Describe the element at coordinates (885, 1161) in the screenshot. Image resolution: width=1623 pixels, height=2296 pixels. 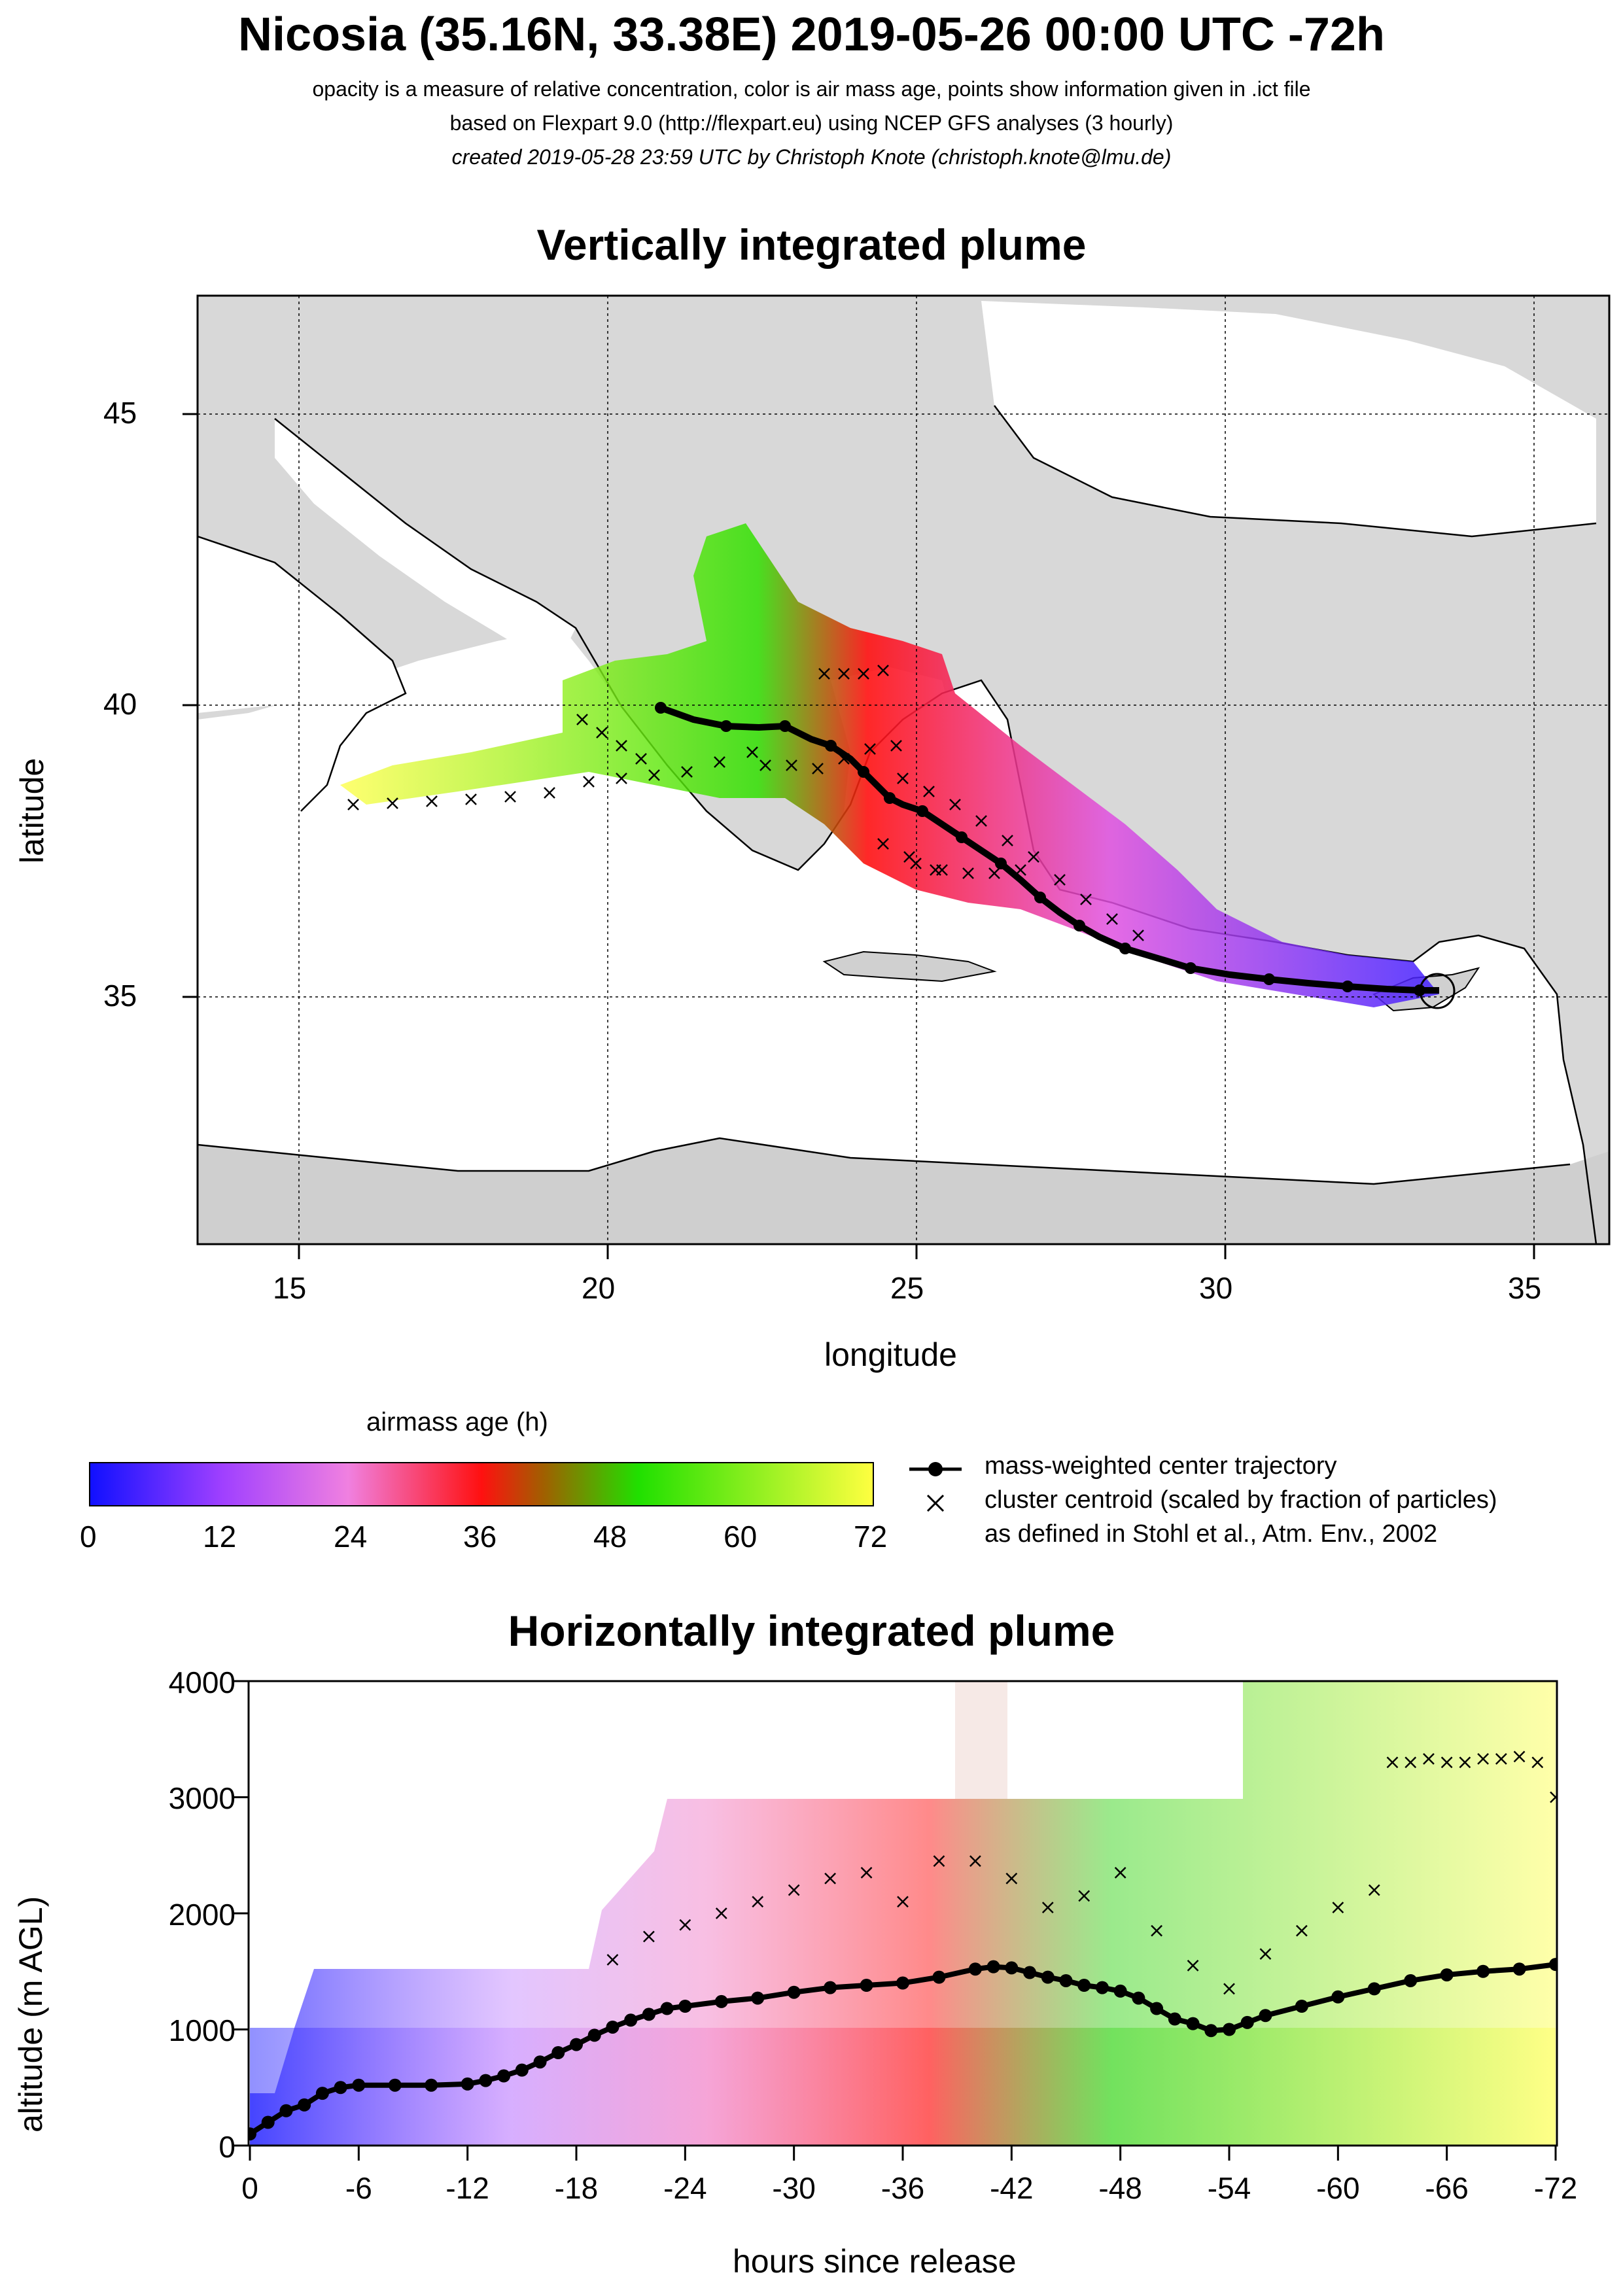
I see `coastline-africa` at that location.